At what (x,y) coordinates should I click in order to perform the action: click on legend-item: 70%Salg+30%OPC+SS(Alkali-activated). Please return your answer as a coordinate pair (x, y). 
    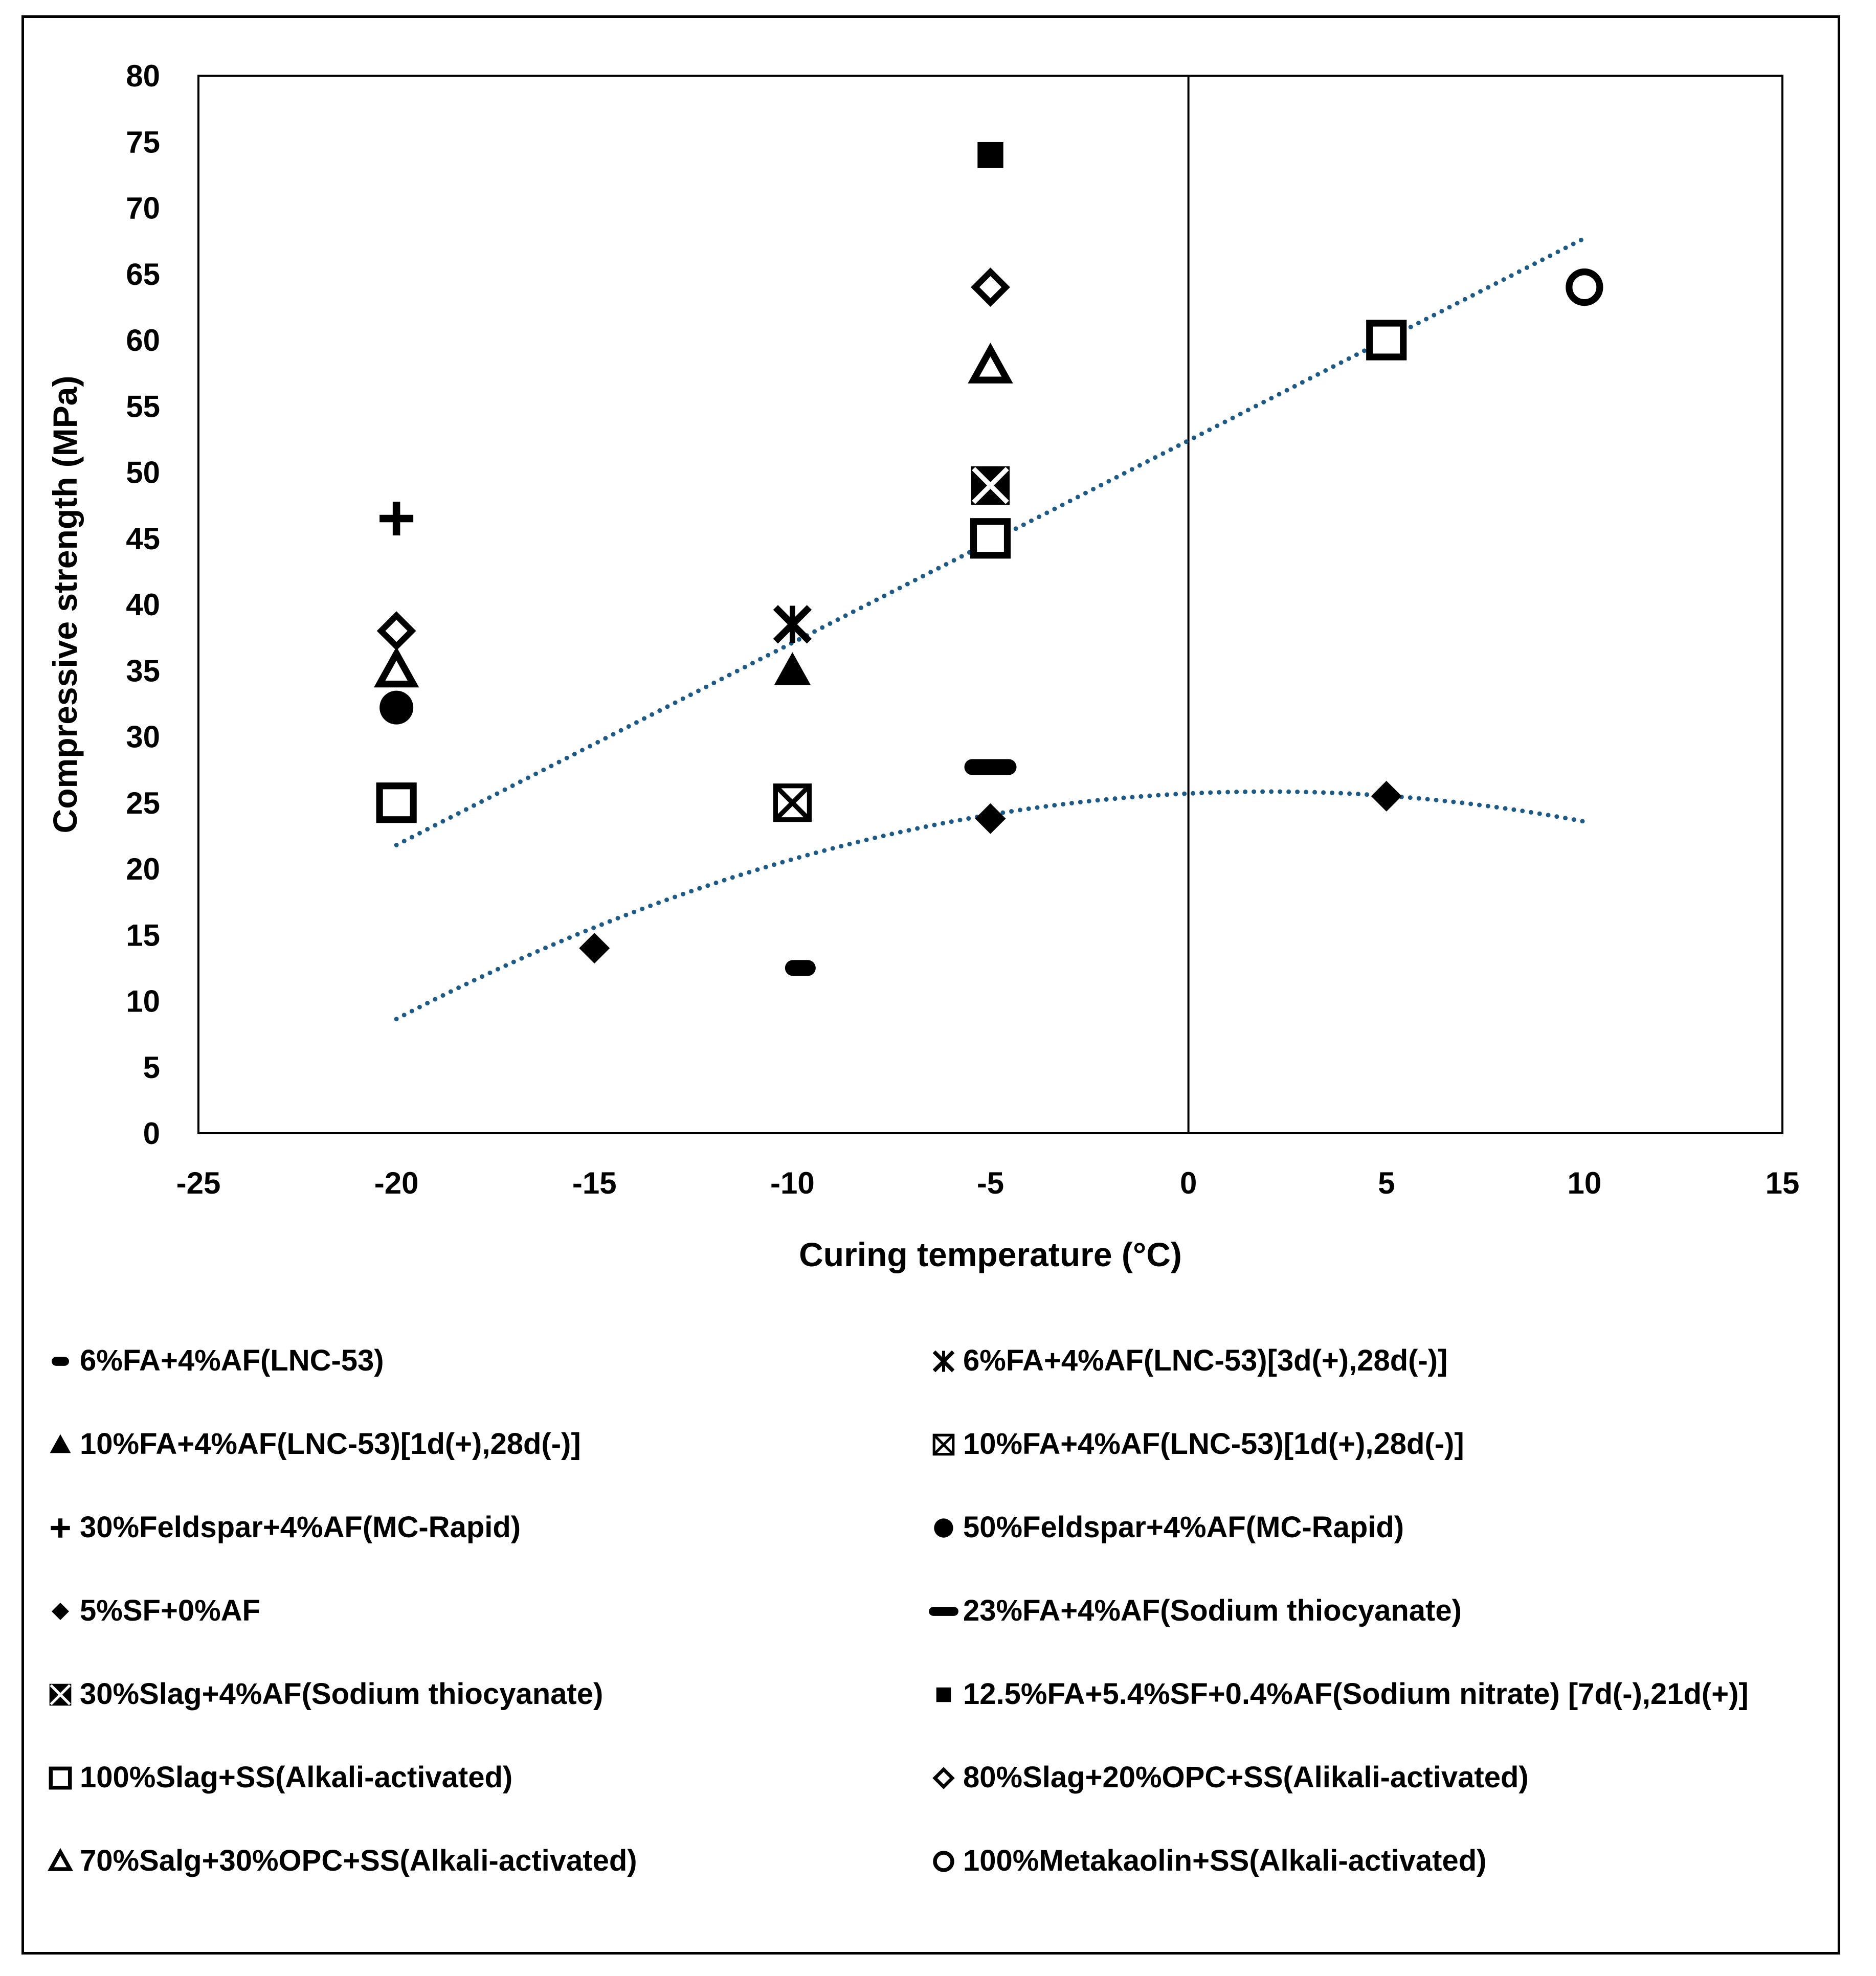
    Looking at the image, I should click on (342, 1860).